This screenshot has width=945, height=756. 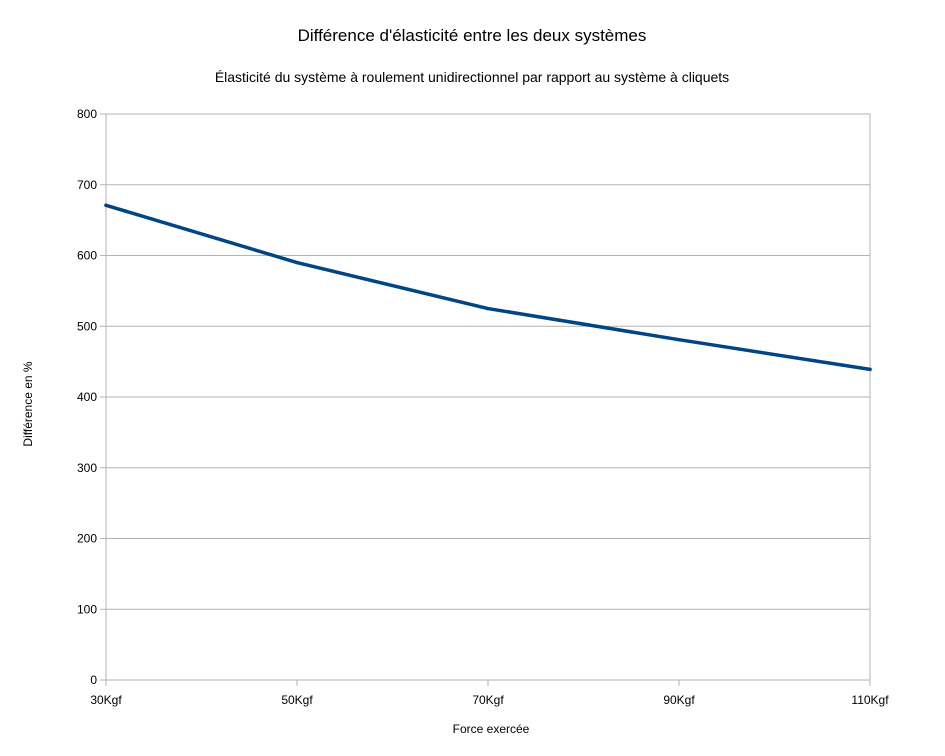 What do you see at coordinates (87, 185) in the screenshot?
I see `y-tick-label: 700` at bounding box center [87, 185].